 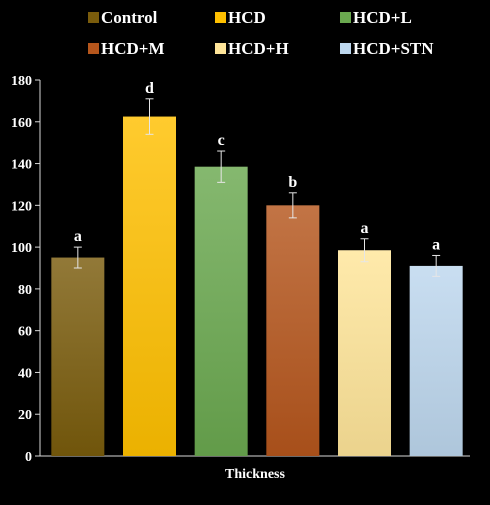 What do you see at coordinates (129, 17) in the screenshot?
I see `legend-label: Control` at bounding box center [129, 17].